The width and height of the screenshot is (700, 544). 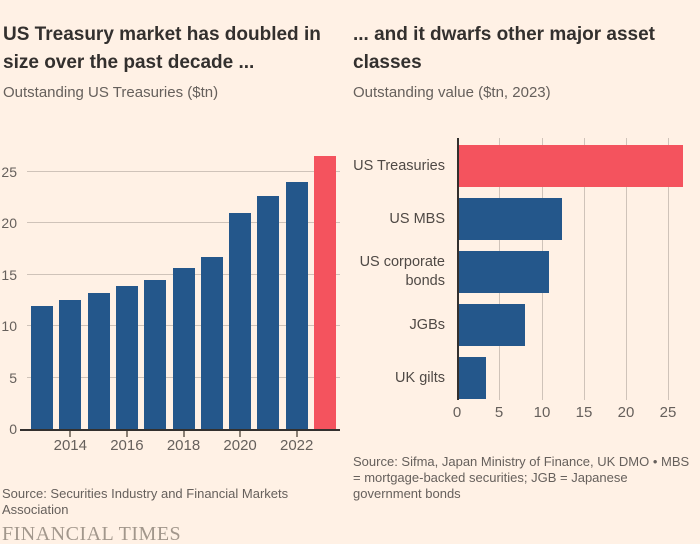 I want to click on y-axis-label-10: 10, so click(x=9, y=326).